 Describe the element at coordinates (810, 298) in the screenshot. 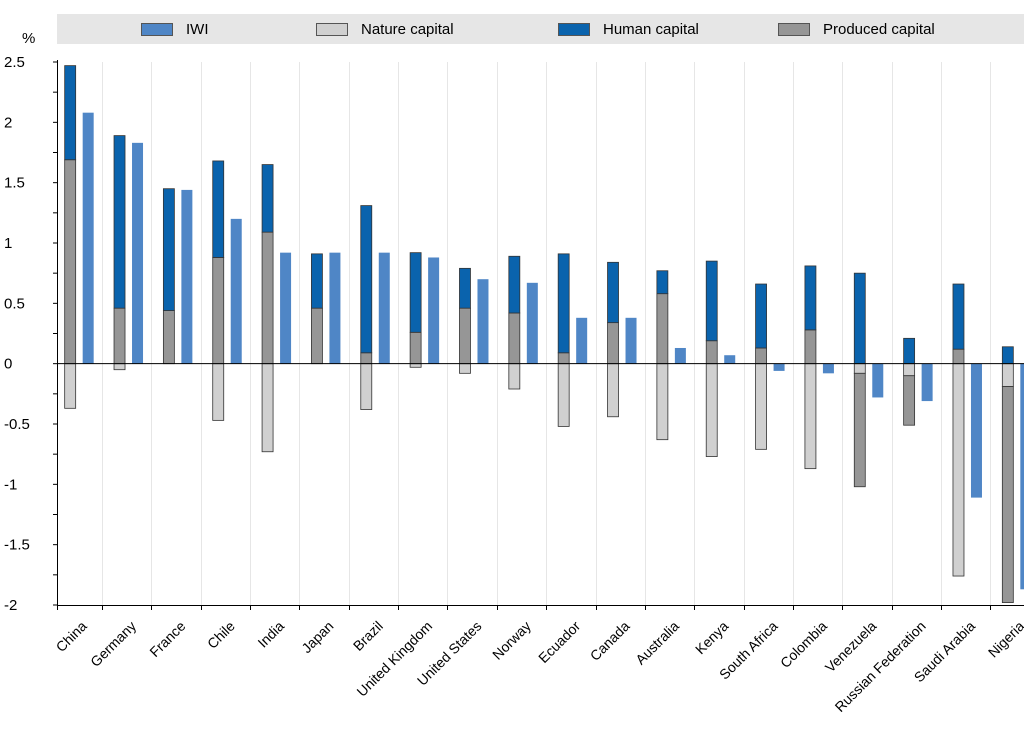

I see `bar-human-capital-colombia` at that location.